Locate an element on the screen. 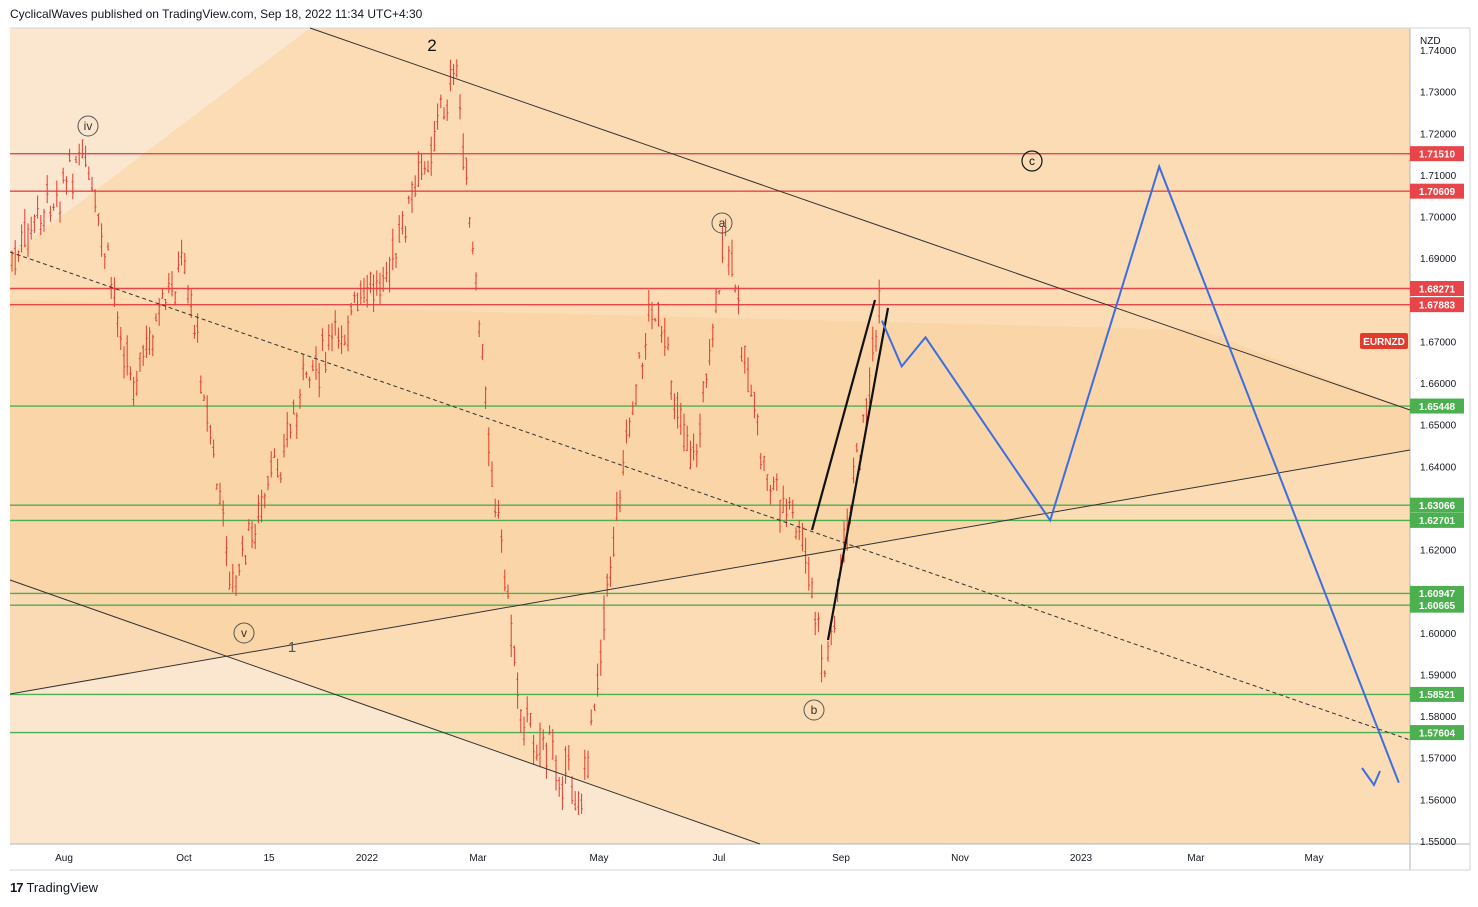 The height and width of the screenshot is (907, 1478). price-tick-label: 1.71000 is located at coordinates (1438, 176).